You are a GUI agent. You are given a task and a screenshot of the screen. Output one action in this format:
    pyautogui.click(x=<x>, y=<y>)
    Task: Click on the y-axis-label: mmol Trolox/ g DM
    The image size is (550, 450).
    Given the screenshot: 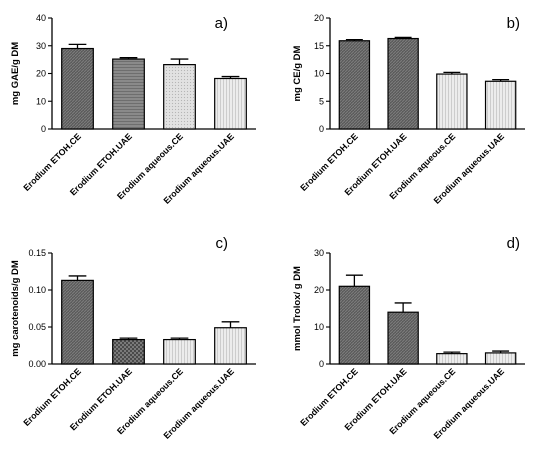 What is the action you would take?
    pyautogui.click(x=297, y=308)
    